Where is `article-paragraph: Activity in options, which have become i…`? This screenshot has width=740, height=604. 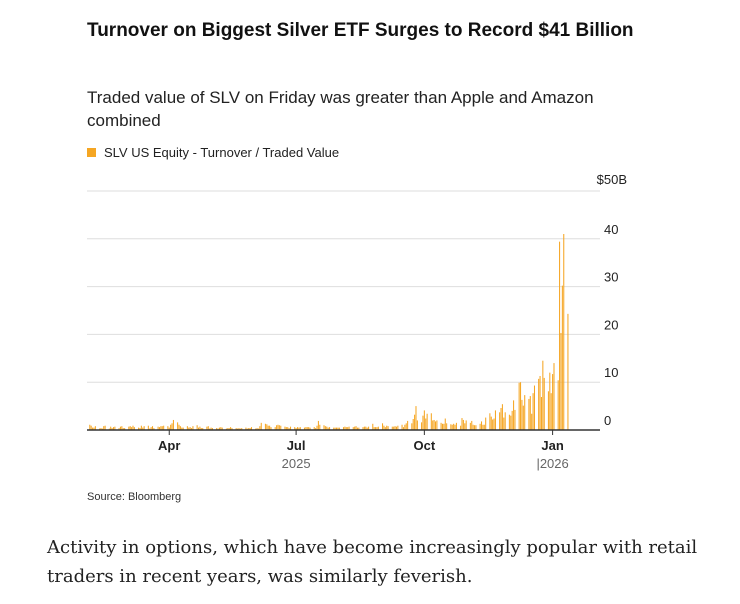 article-paragraph: Activity in options, which have become i… is located at coordinates (372, 562).